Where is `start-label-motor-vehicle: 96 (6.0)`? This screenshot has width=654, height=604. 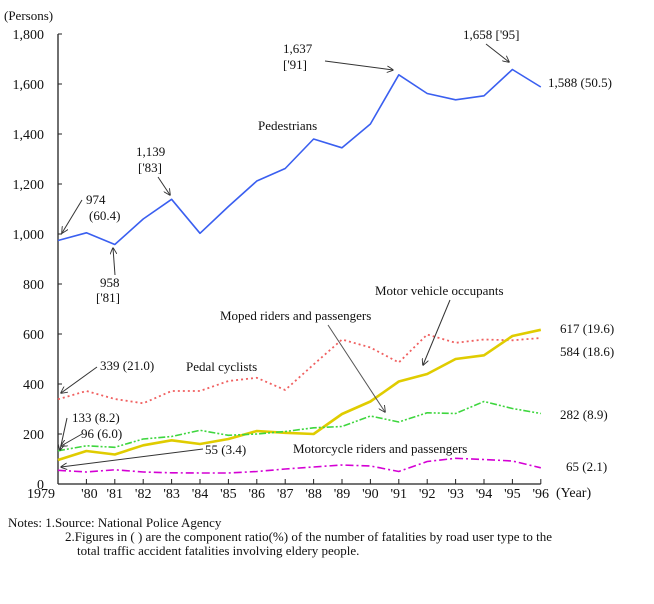
start-label-motor-vehicle: 96 (6.0) is located at coordinates (101, 433).